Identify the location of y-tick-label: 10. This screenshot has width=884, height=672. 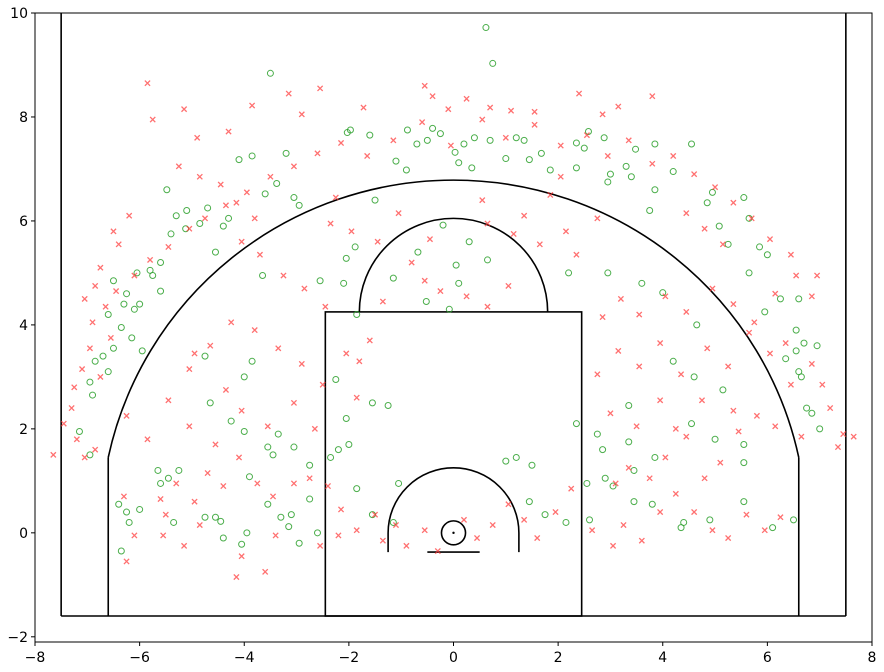
(19, 14).